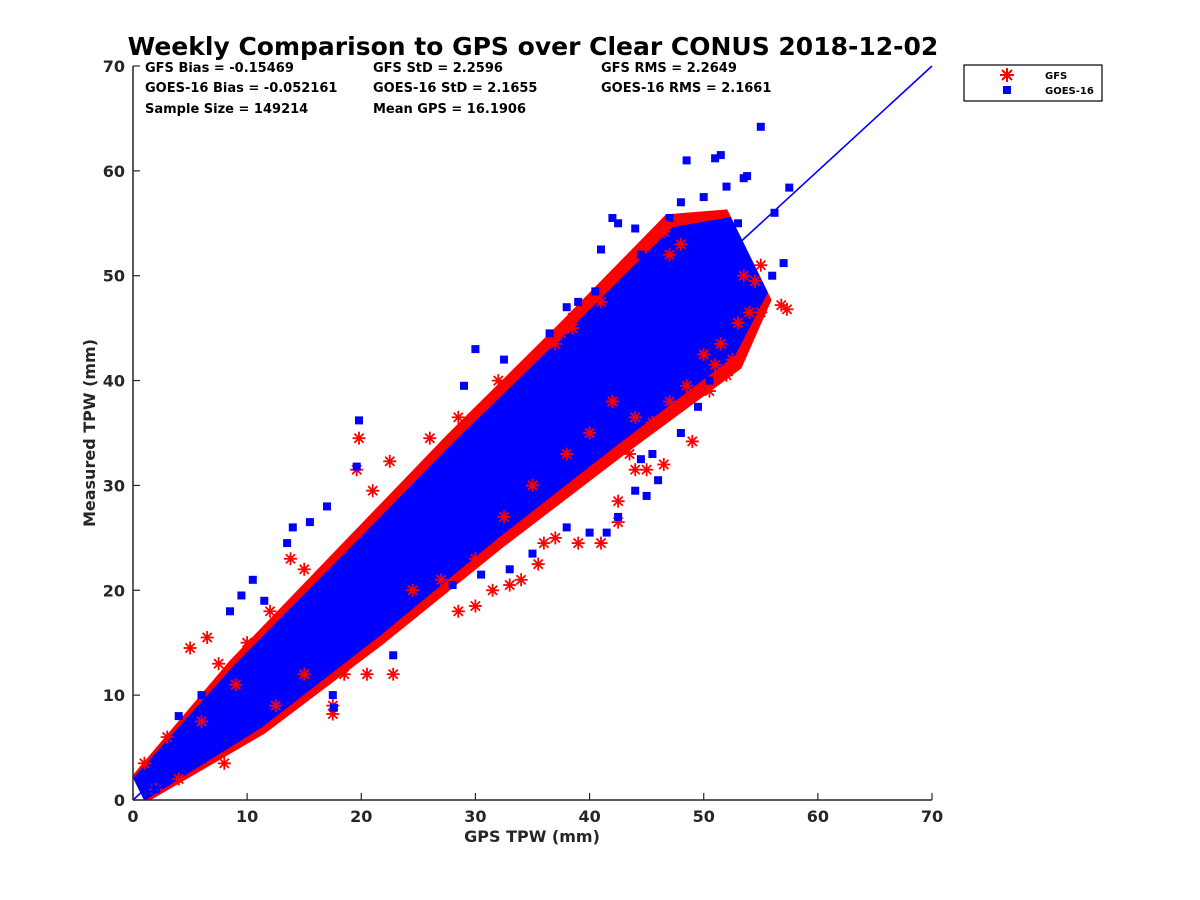 The width and height of the screenshot is (1200, 900). Describe the element at coordinates (114, 381) in the screenshot. I see `y-tick-label: 40` at that location.